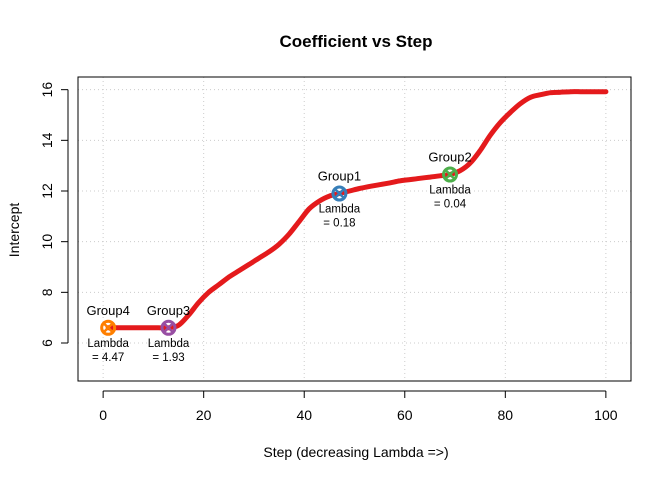 The image size is (672, 480). I want to click on group-label: Group4, so click(107, 310).